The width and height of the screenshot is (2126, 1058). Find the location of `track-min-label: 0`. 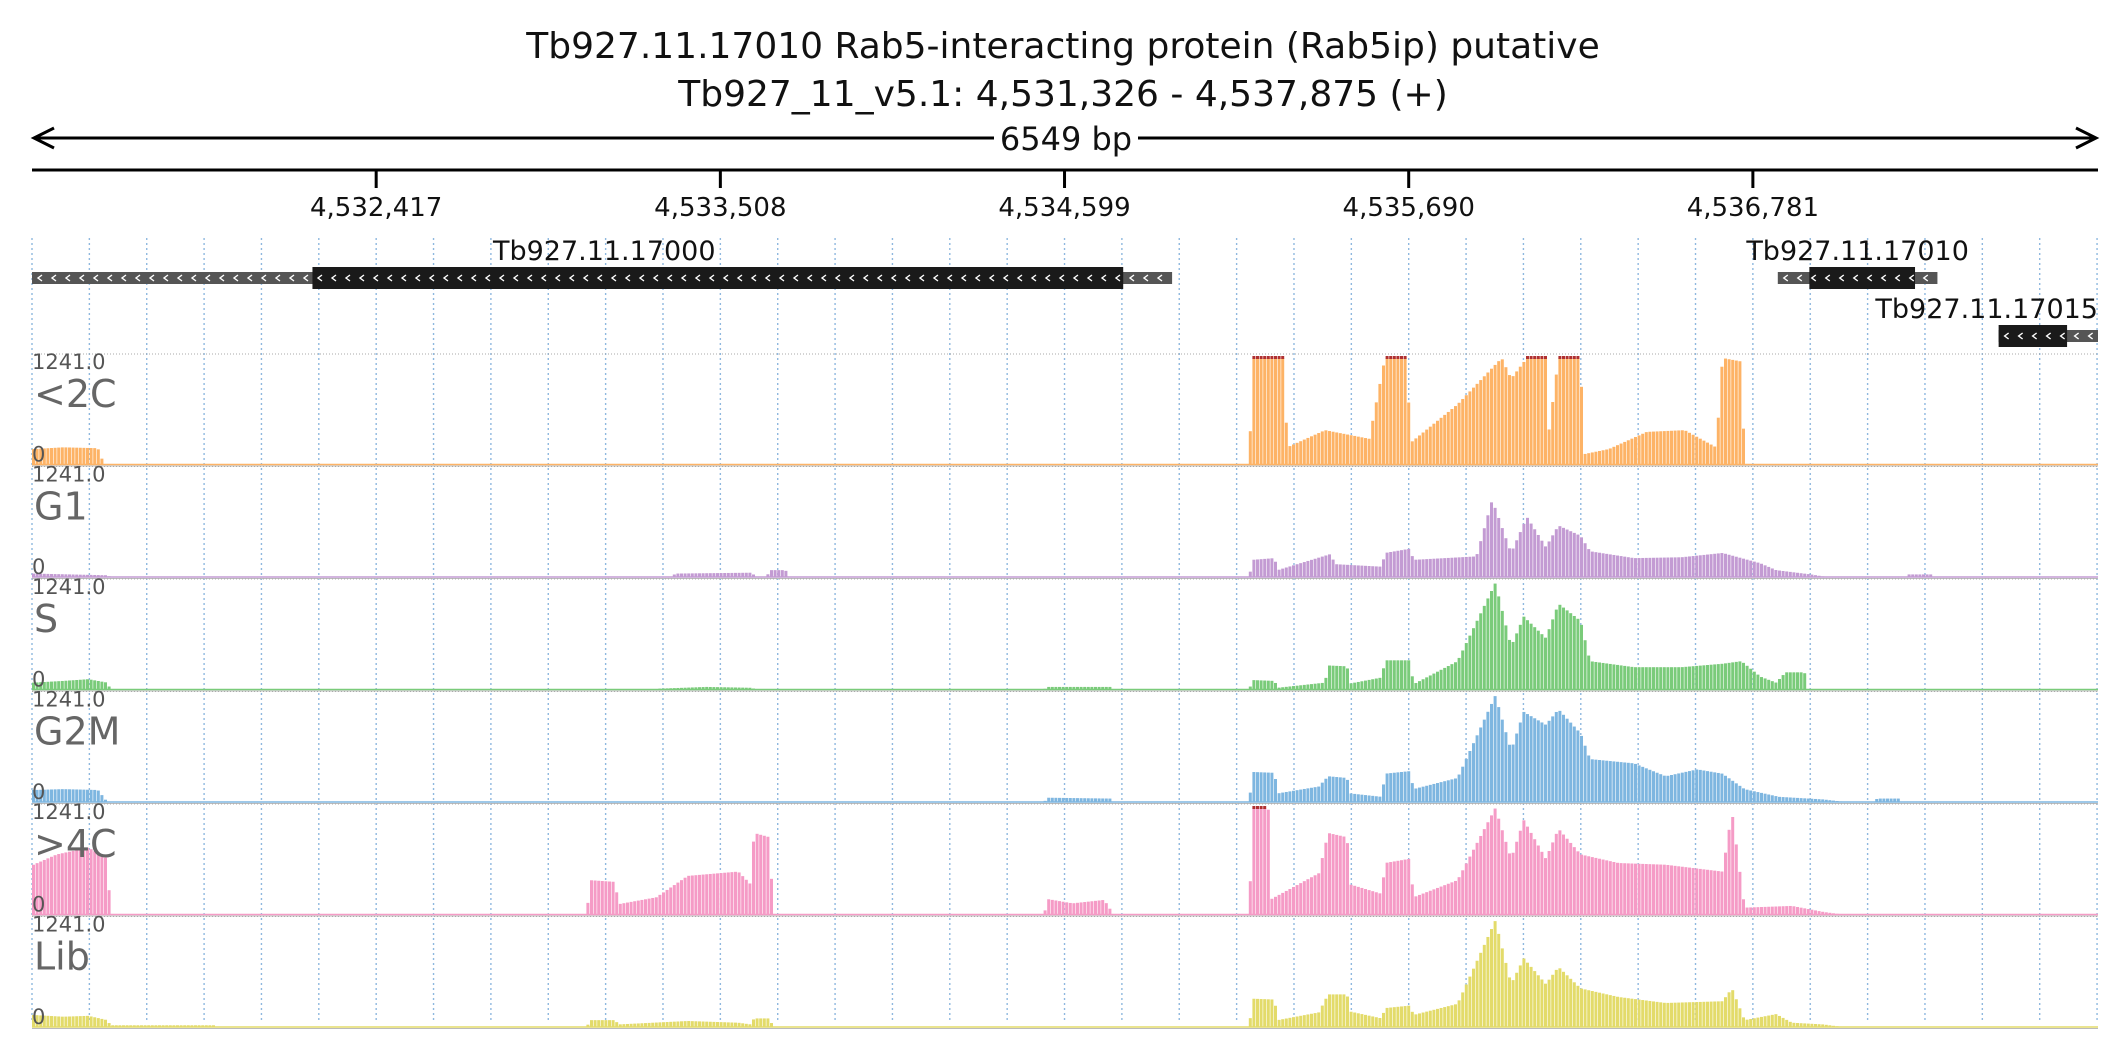

track-min-label: 0 is located at coordinates (38, 680).